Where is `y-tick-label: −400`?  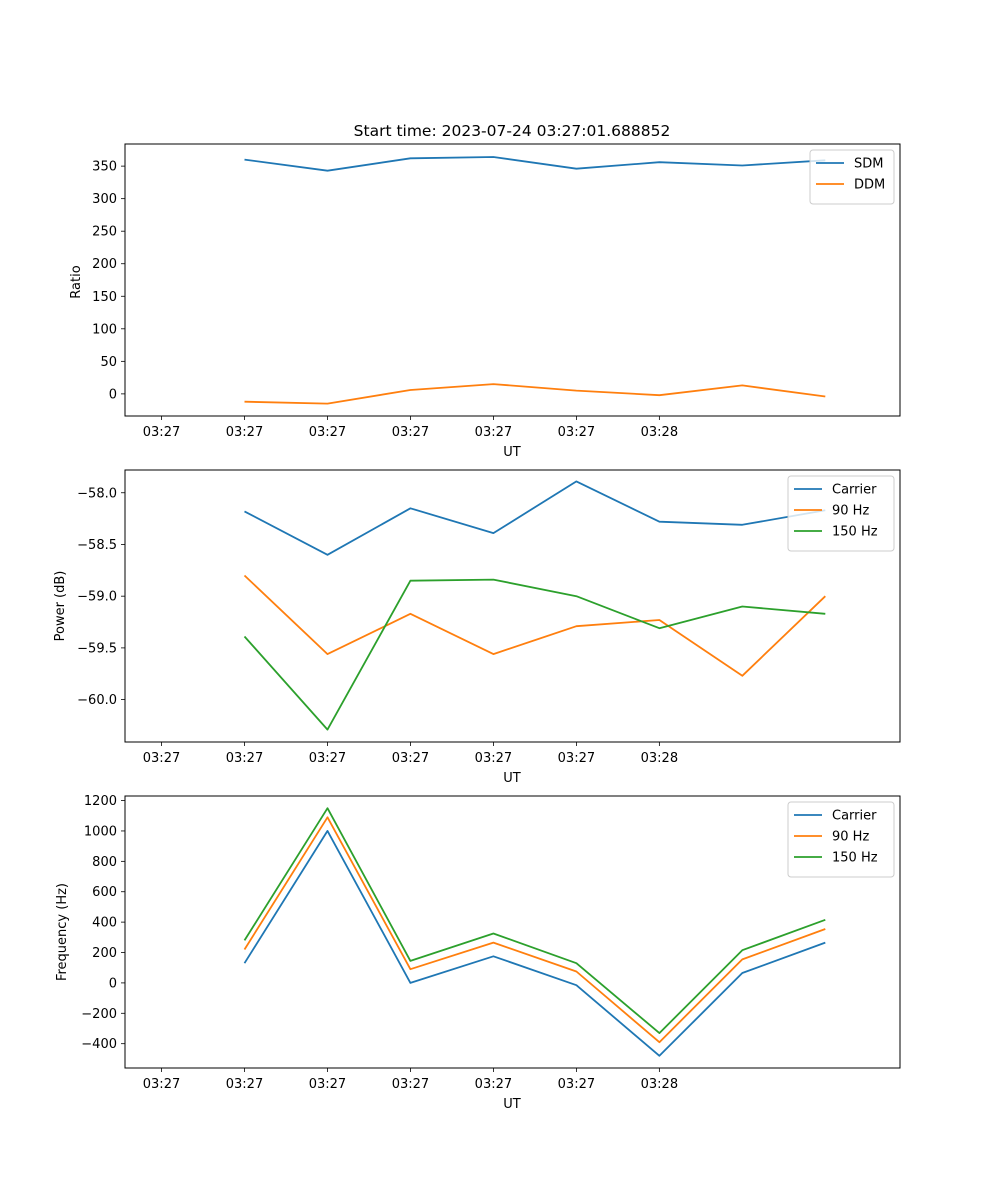 y-tick-label: −400 is located at coordinates (99, 1044).